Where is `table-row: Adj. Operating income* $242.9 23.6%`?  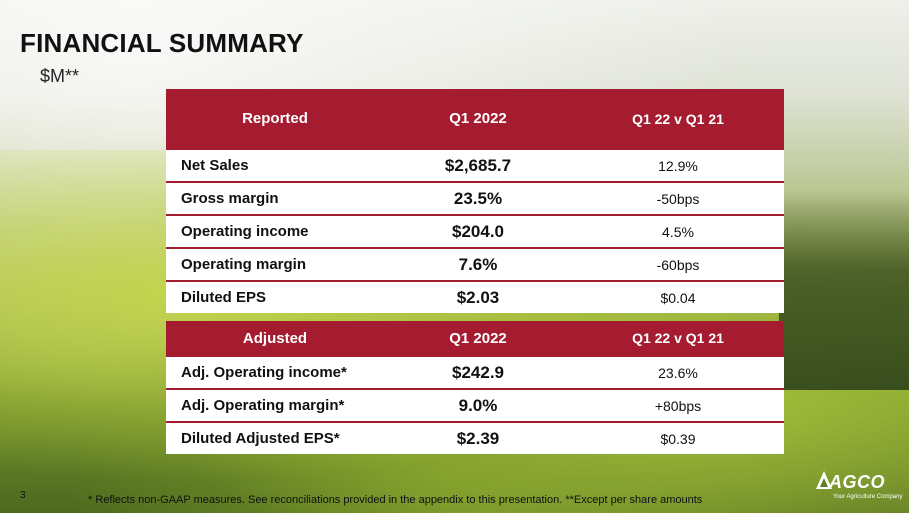
table-row: Adj. Operating income* $242.9 23.6% is located at coordinates (475, 371).